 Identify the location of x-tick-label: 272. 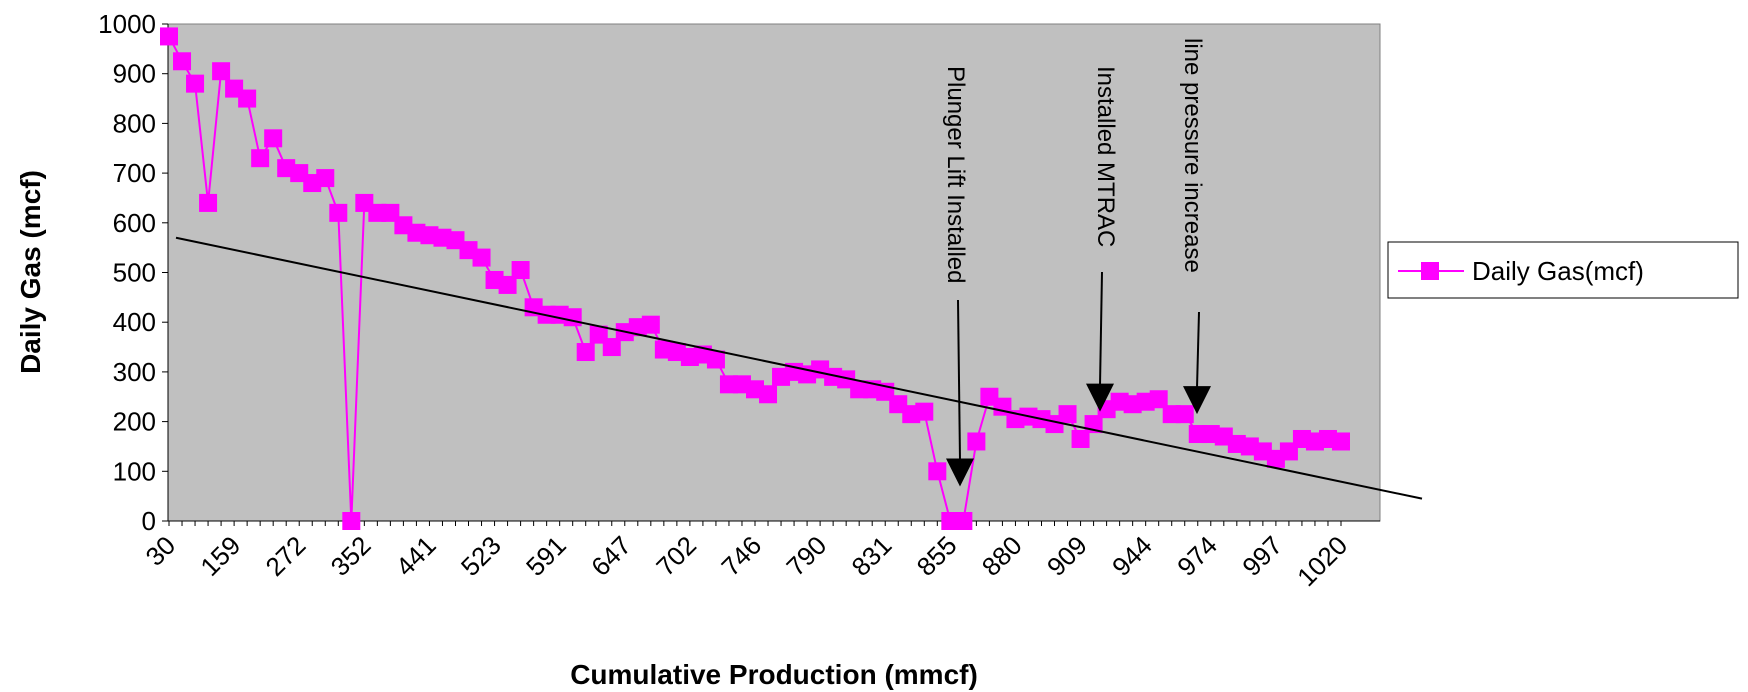
(286, 556).